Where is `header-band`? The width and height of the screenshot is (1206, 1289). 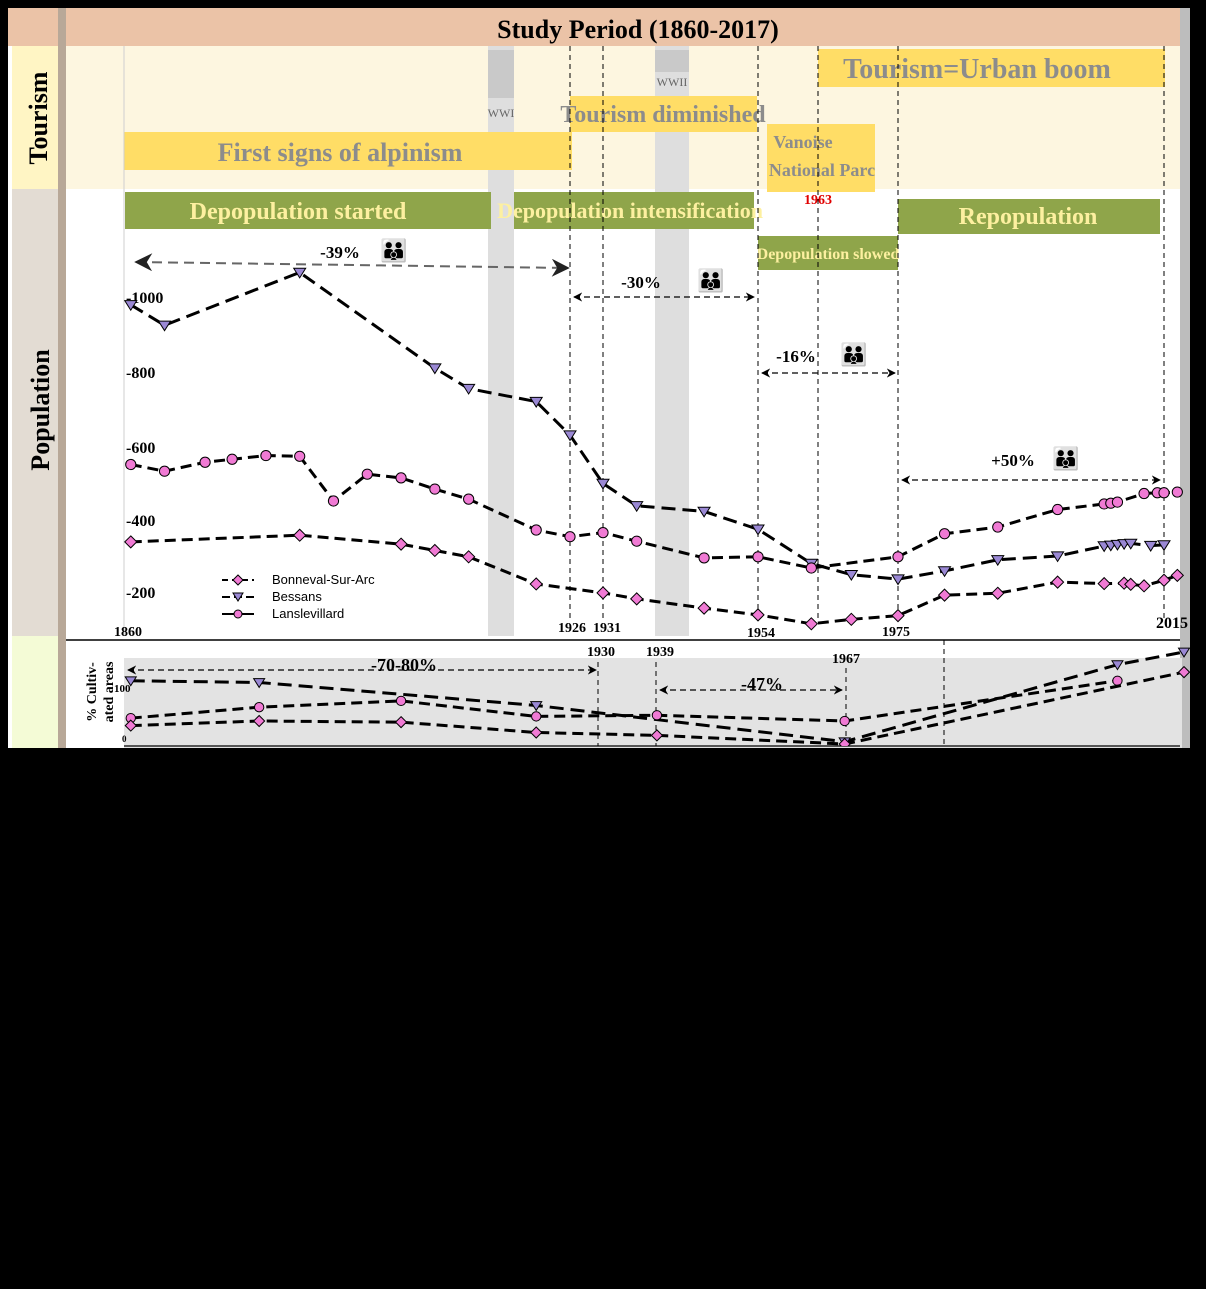
header-band is located at coordinates (599, 27).